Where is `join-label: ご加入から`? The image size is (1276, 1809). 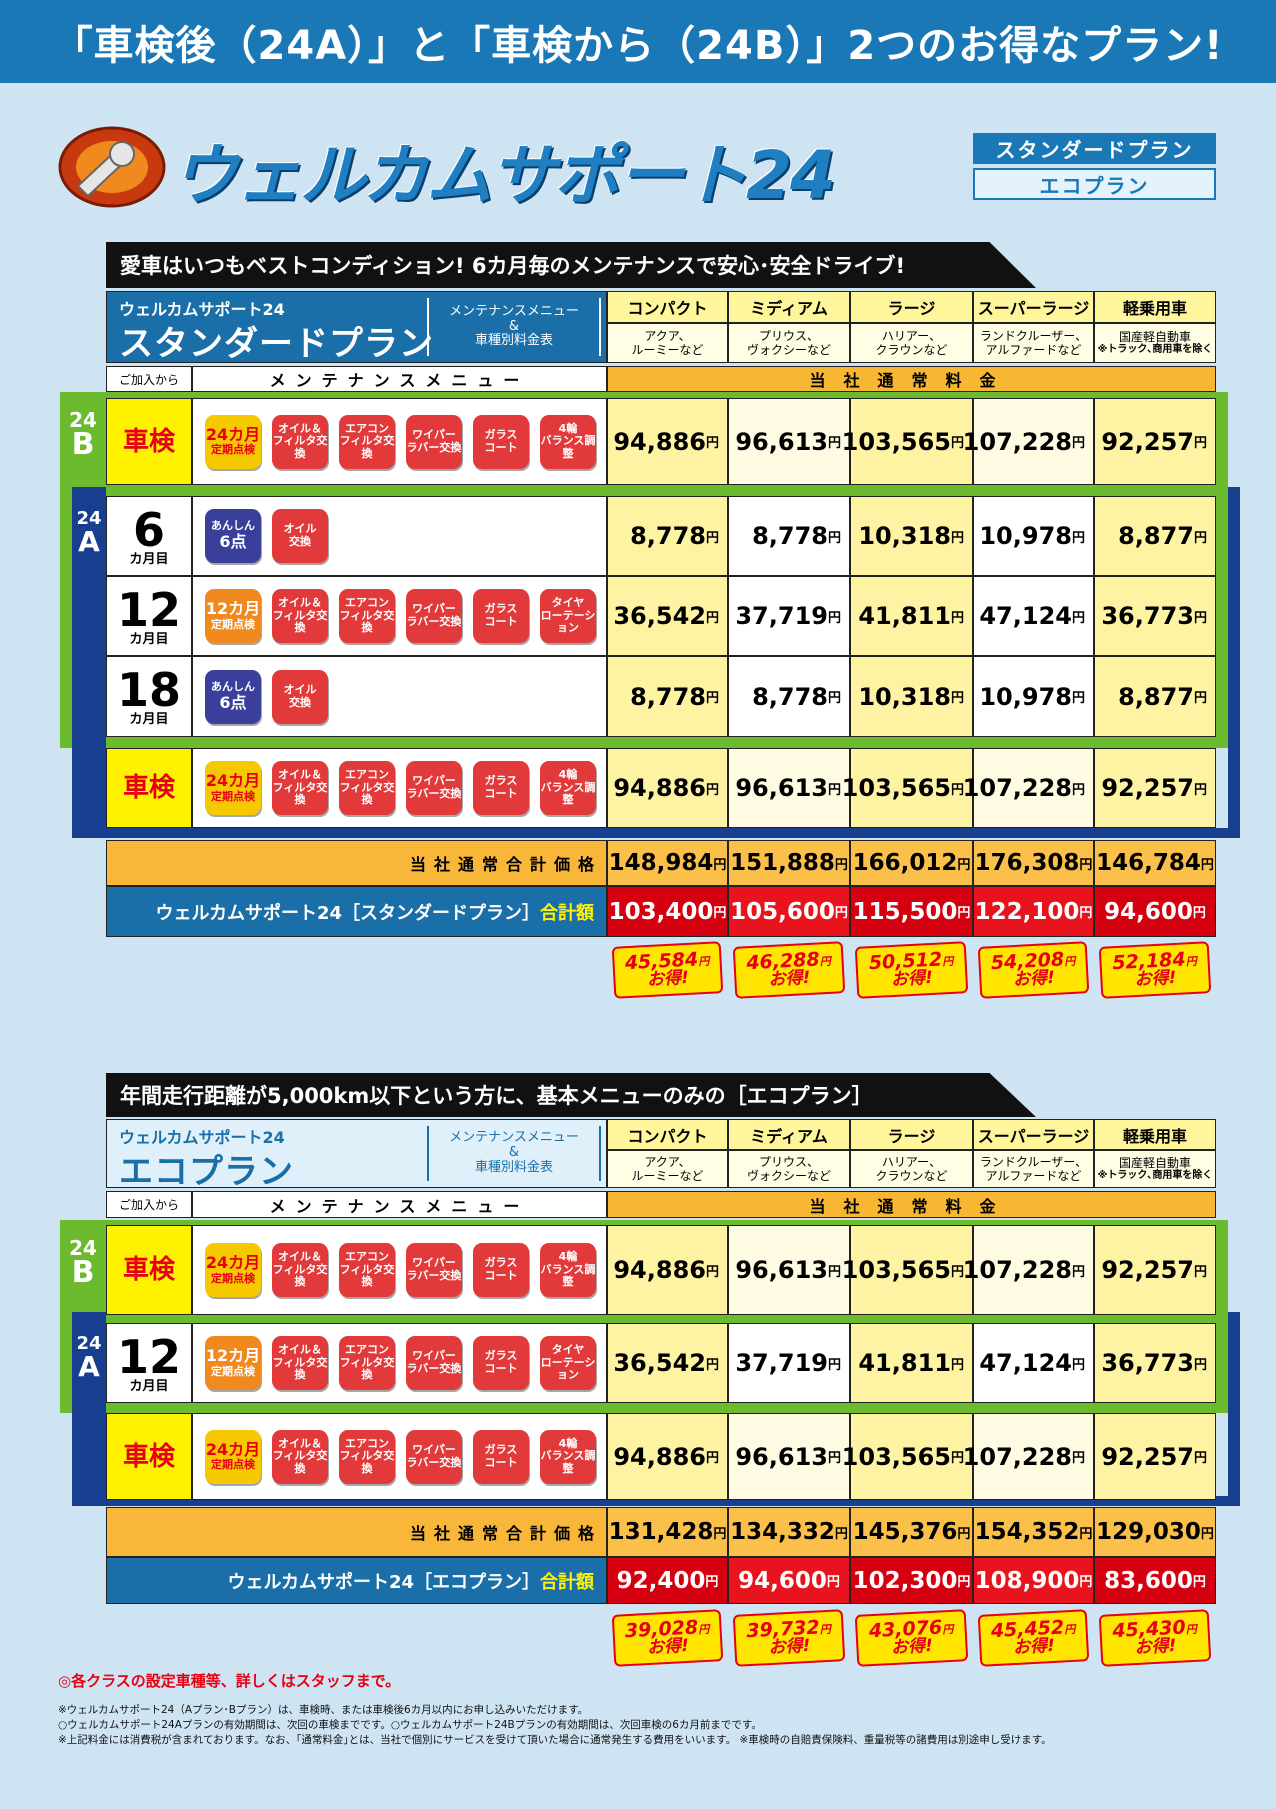 join-label: ご加入から is located at coordinates (149, 1204).